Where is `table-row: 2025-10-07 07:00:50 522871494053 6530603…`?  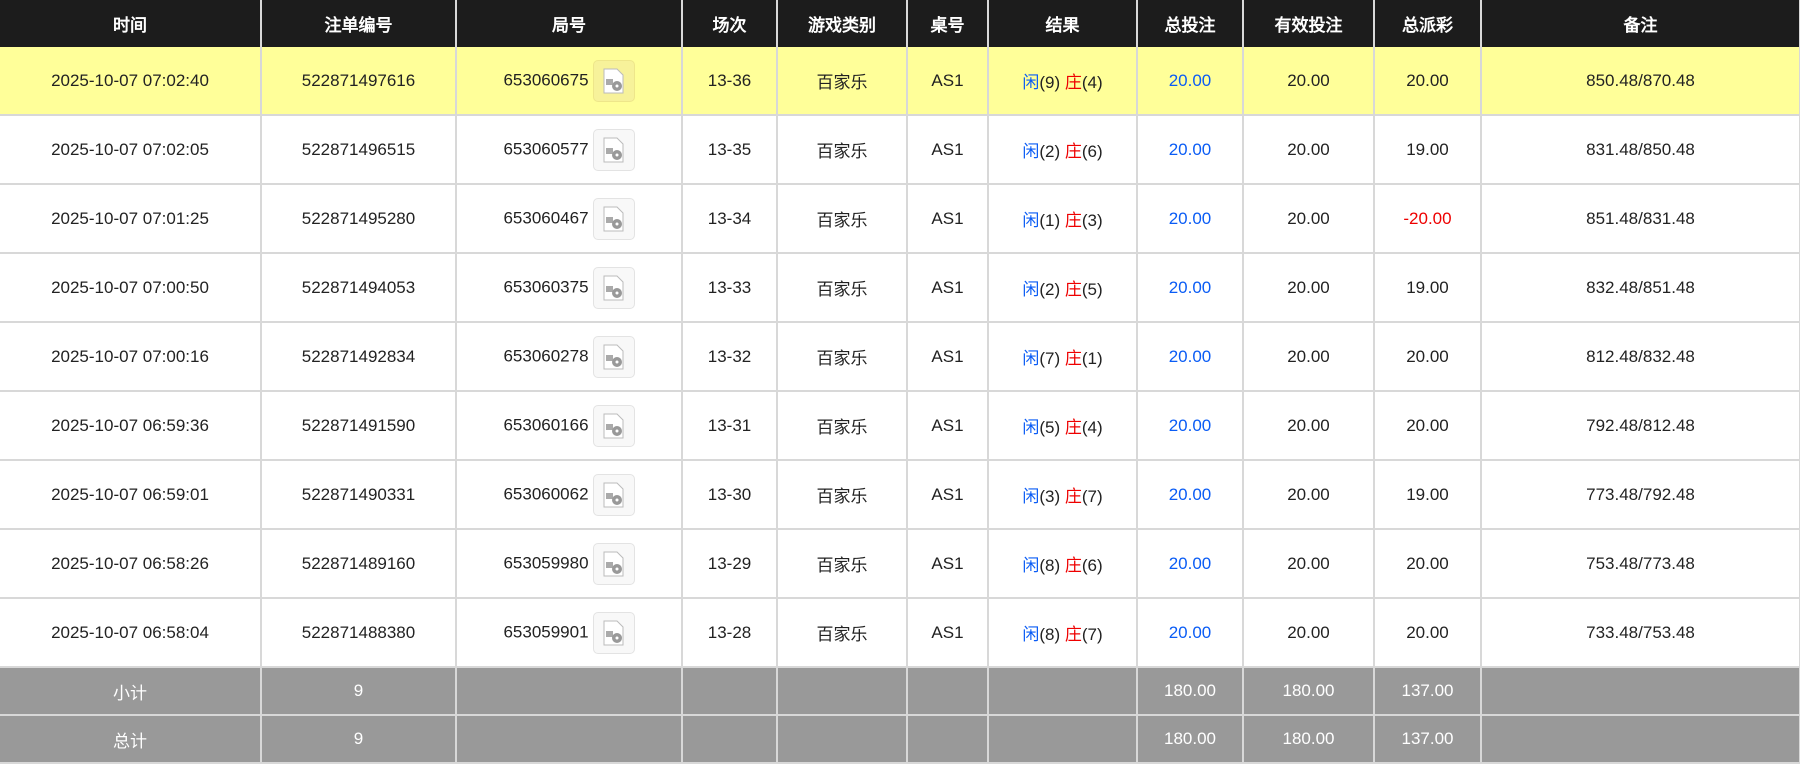
table-row: 2025-10-07 07:00:50 522871494053 6530603… is located at coordinates (900, 288).